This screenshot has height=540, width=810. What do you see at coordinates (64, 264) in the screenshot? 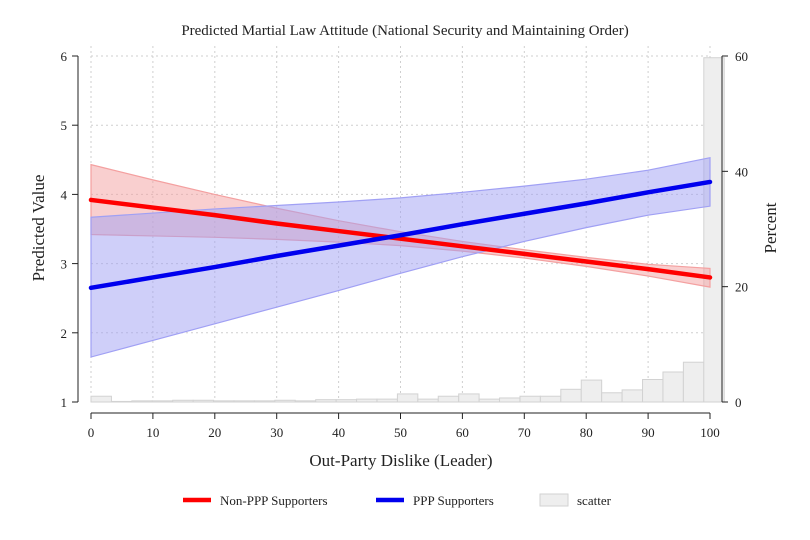
I see `y-tick-label: 3` at bounding box center [64, 264].